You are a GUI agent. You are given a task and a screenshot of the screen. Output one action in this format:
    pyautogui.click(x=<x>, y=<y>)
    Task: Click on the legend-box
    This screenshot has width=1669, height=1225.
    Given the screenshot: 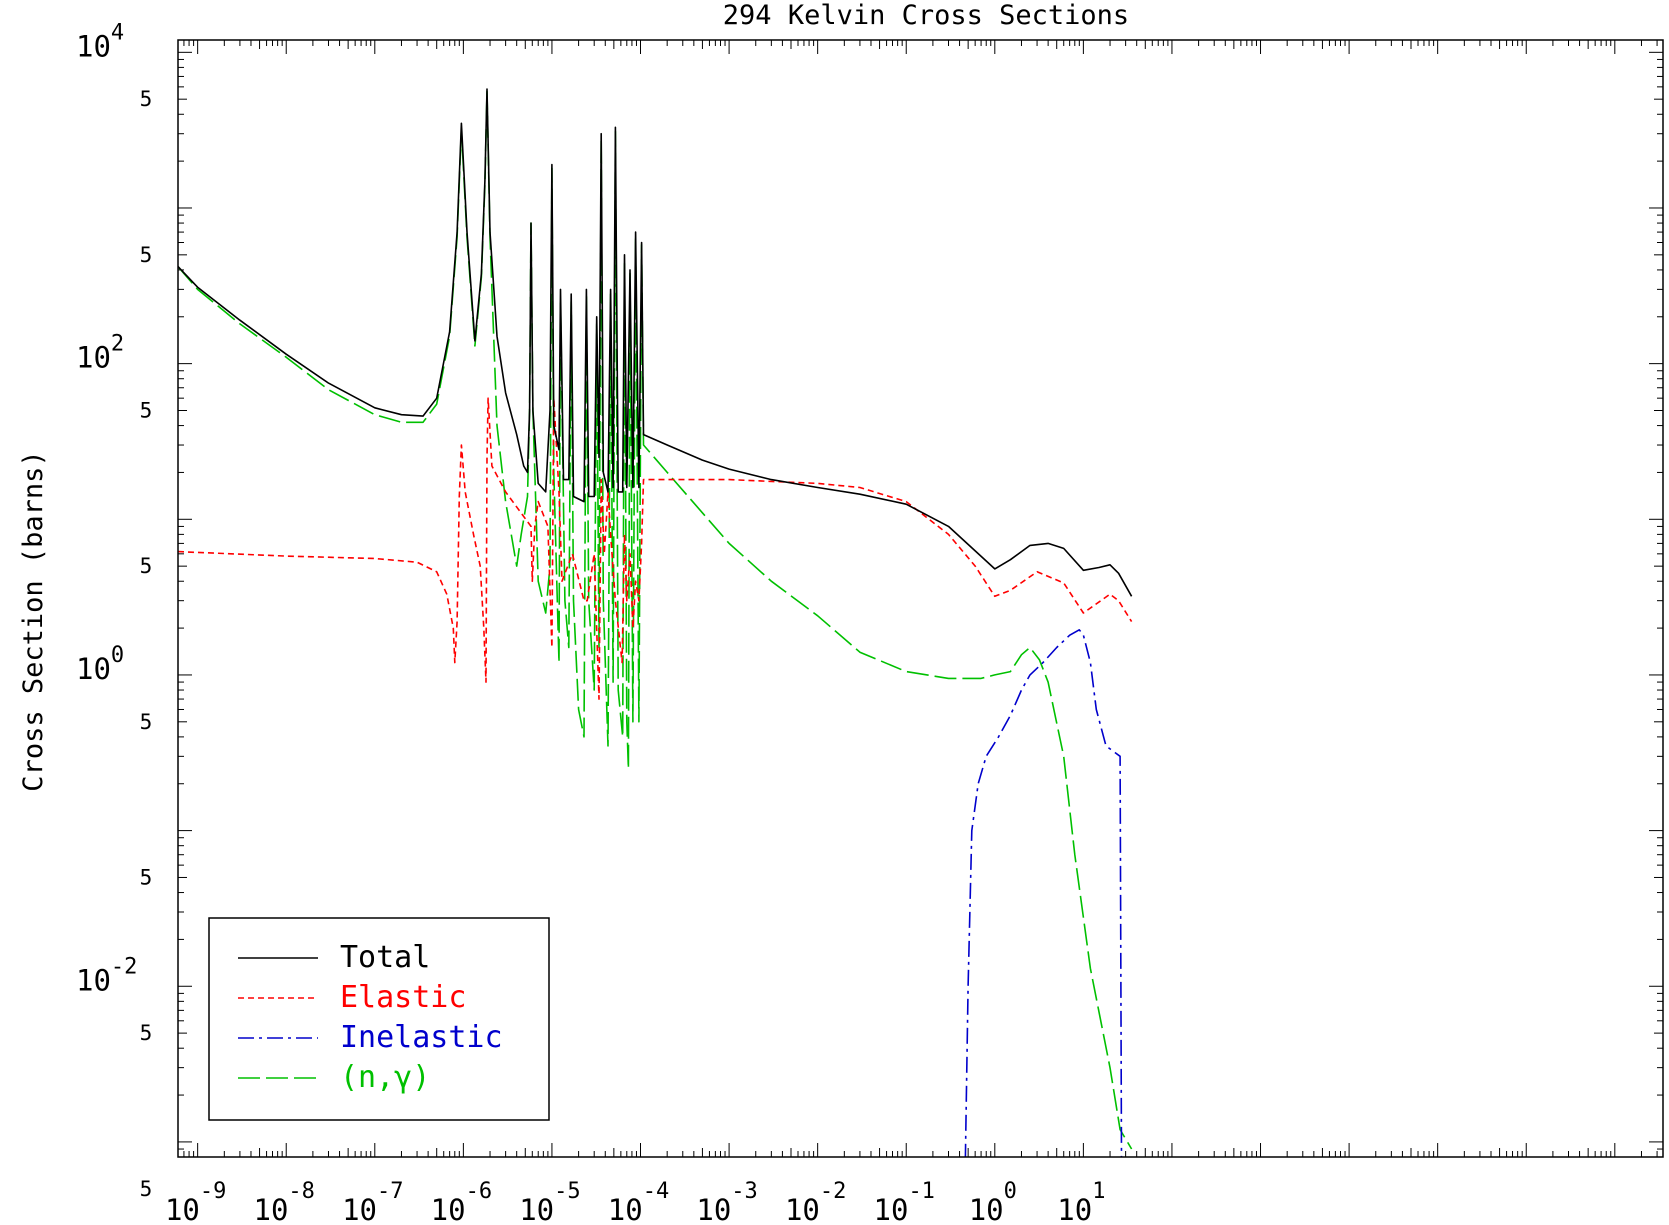 What is the action you would take?
    pyautogui.click(x=379, y=1019)
    